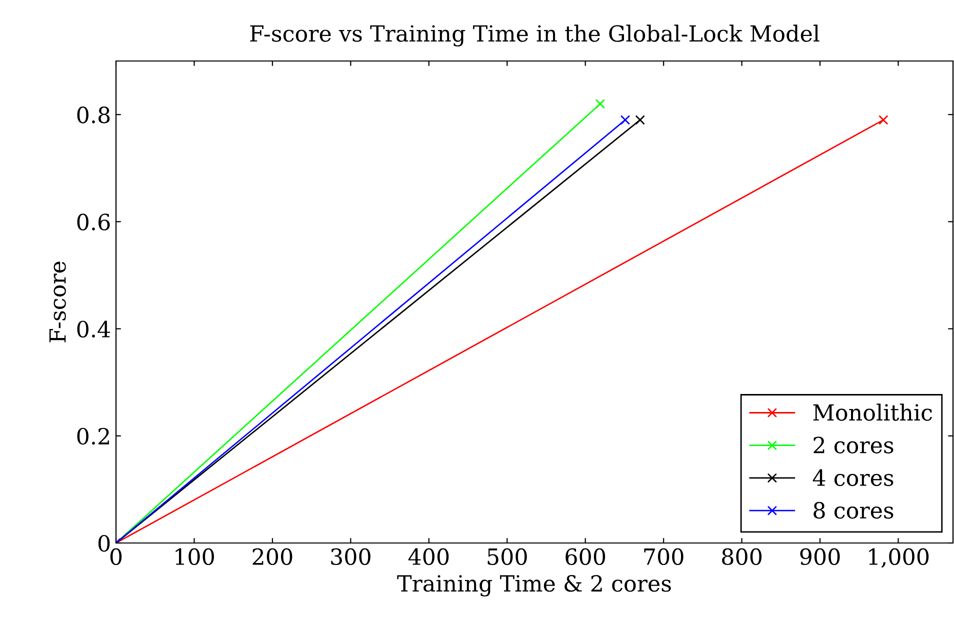 The height and width of the screenshot is (620, 954). What do you see at coordinates (899, 558) in the screenshot?
I see `x-tick-label: 1,000` at bounding box center [899, 558].